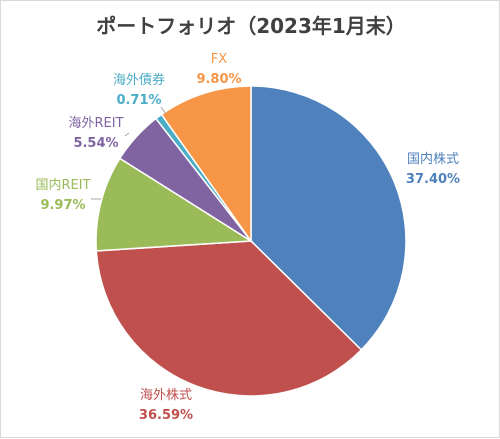  I want to click on slice-value: 9.97%, so click(62, 205).